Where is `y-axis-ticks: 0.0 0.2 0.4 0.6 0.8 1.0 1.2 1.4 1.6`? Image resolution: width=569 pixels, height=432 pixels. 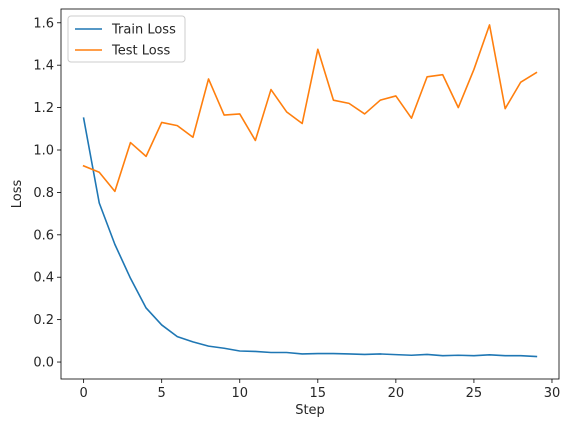
y-axis-ticks: 0.0 0.2 0.4 0.6 0.8 1.0 1.2 1.4 1.6 is located at coordinates (47, 193).